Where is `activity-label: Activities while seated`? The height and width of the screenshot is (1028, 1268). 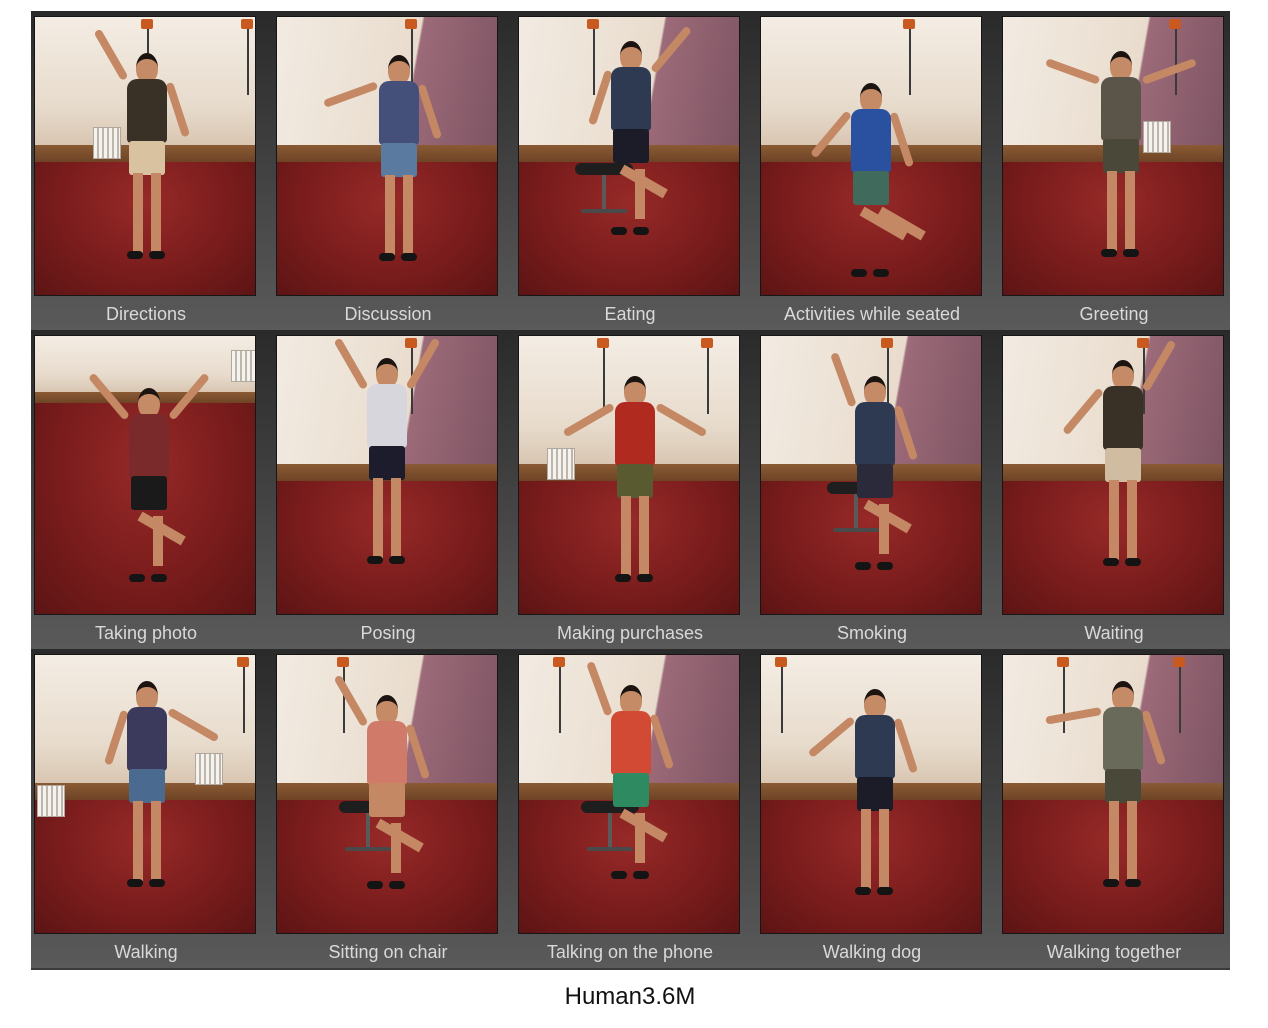
activity-label: Activities while seated is located at coordinates (872, 314).